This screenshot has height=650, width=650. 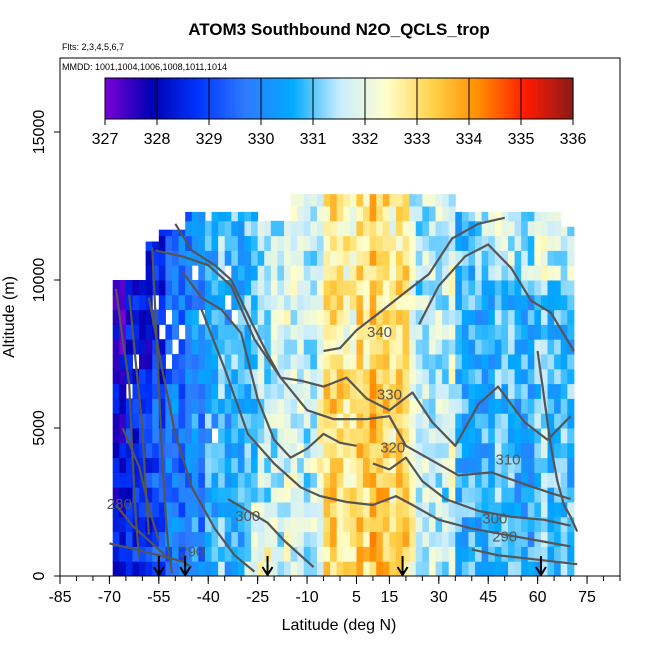 I want to click on colorbar-tick-label: 331, so click(x=313, y=139).